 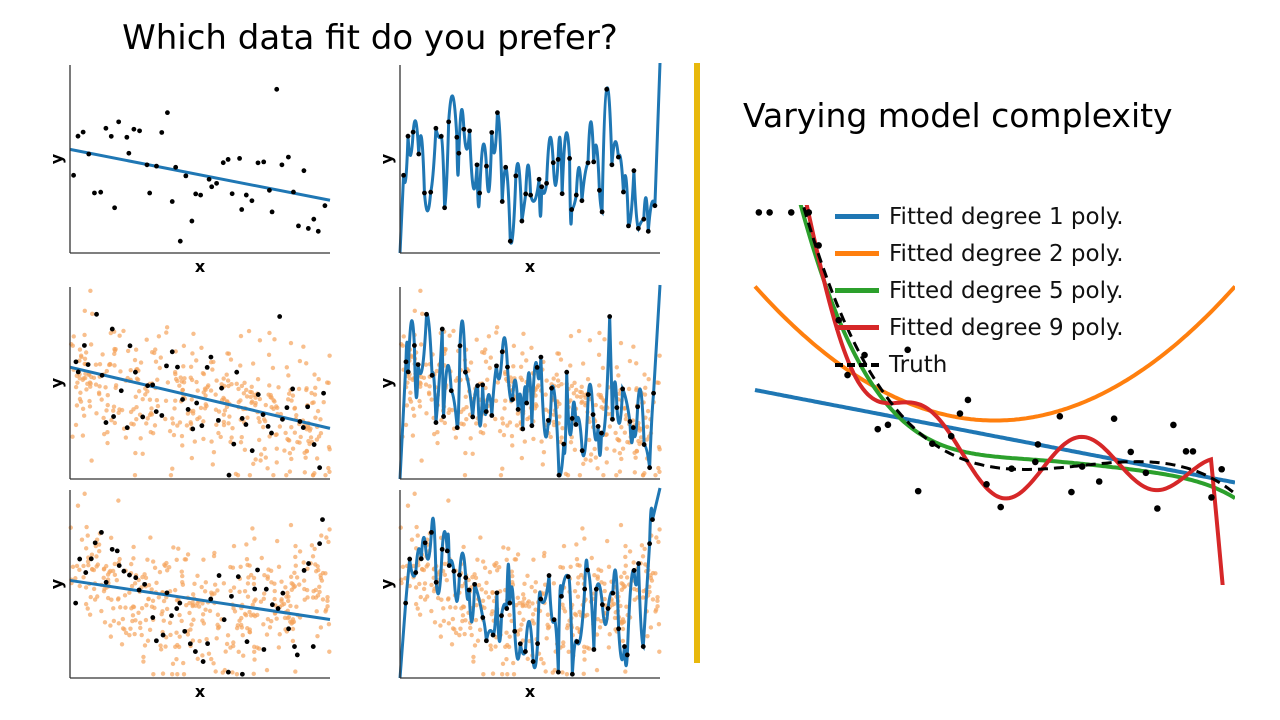 I want to click on panel-linear-fit-more-data: y, so click(x=193, y=384).